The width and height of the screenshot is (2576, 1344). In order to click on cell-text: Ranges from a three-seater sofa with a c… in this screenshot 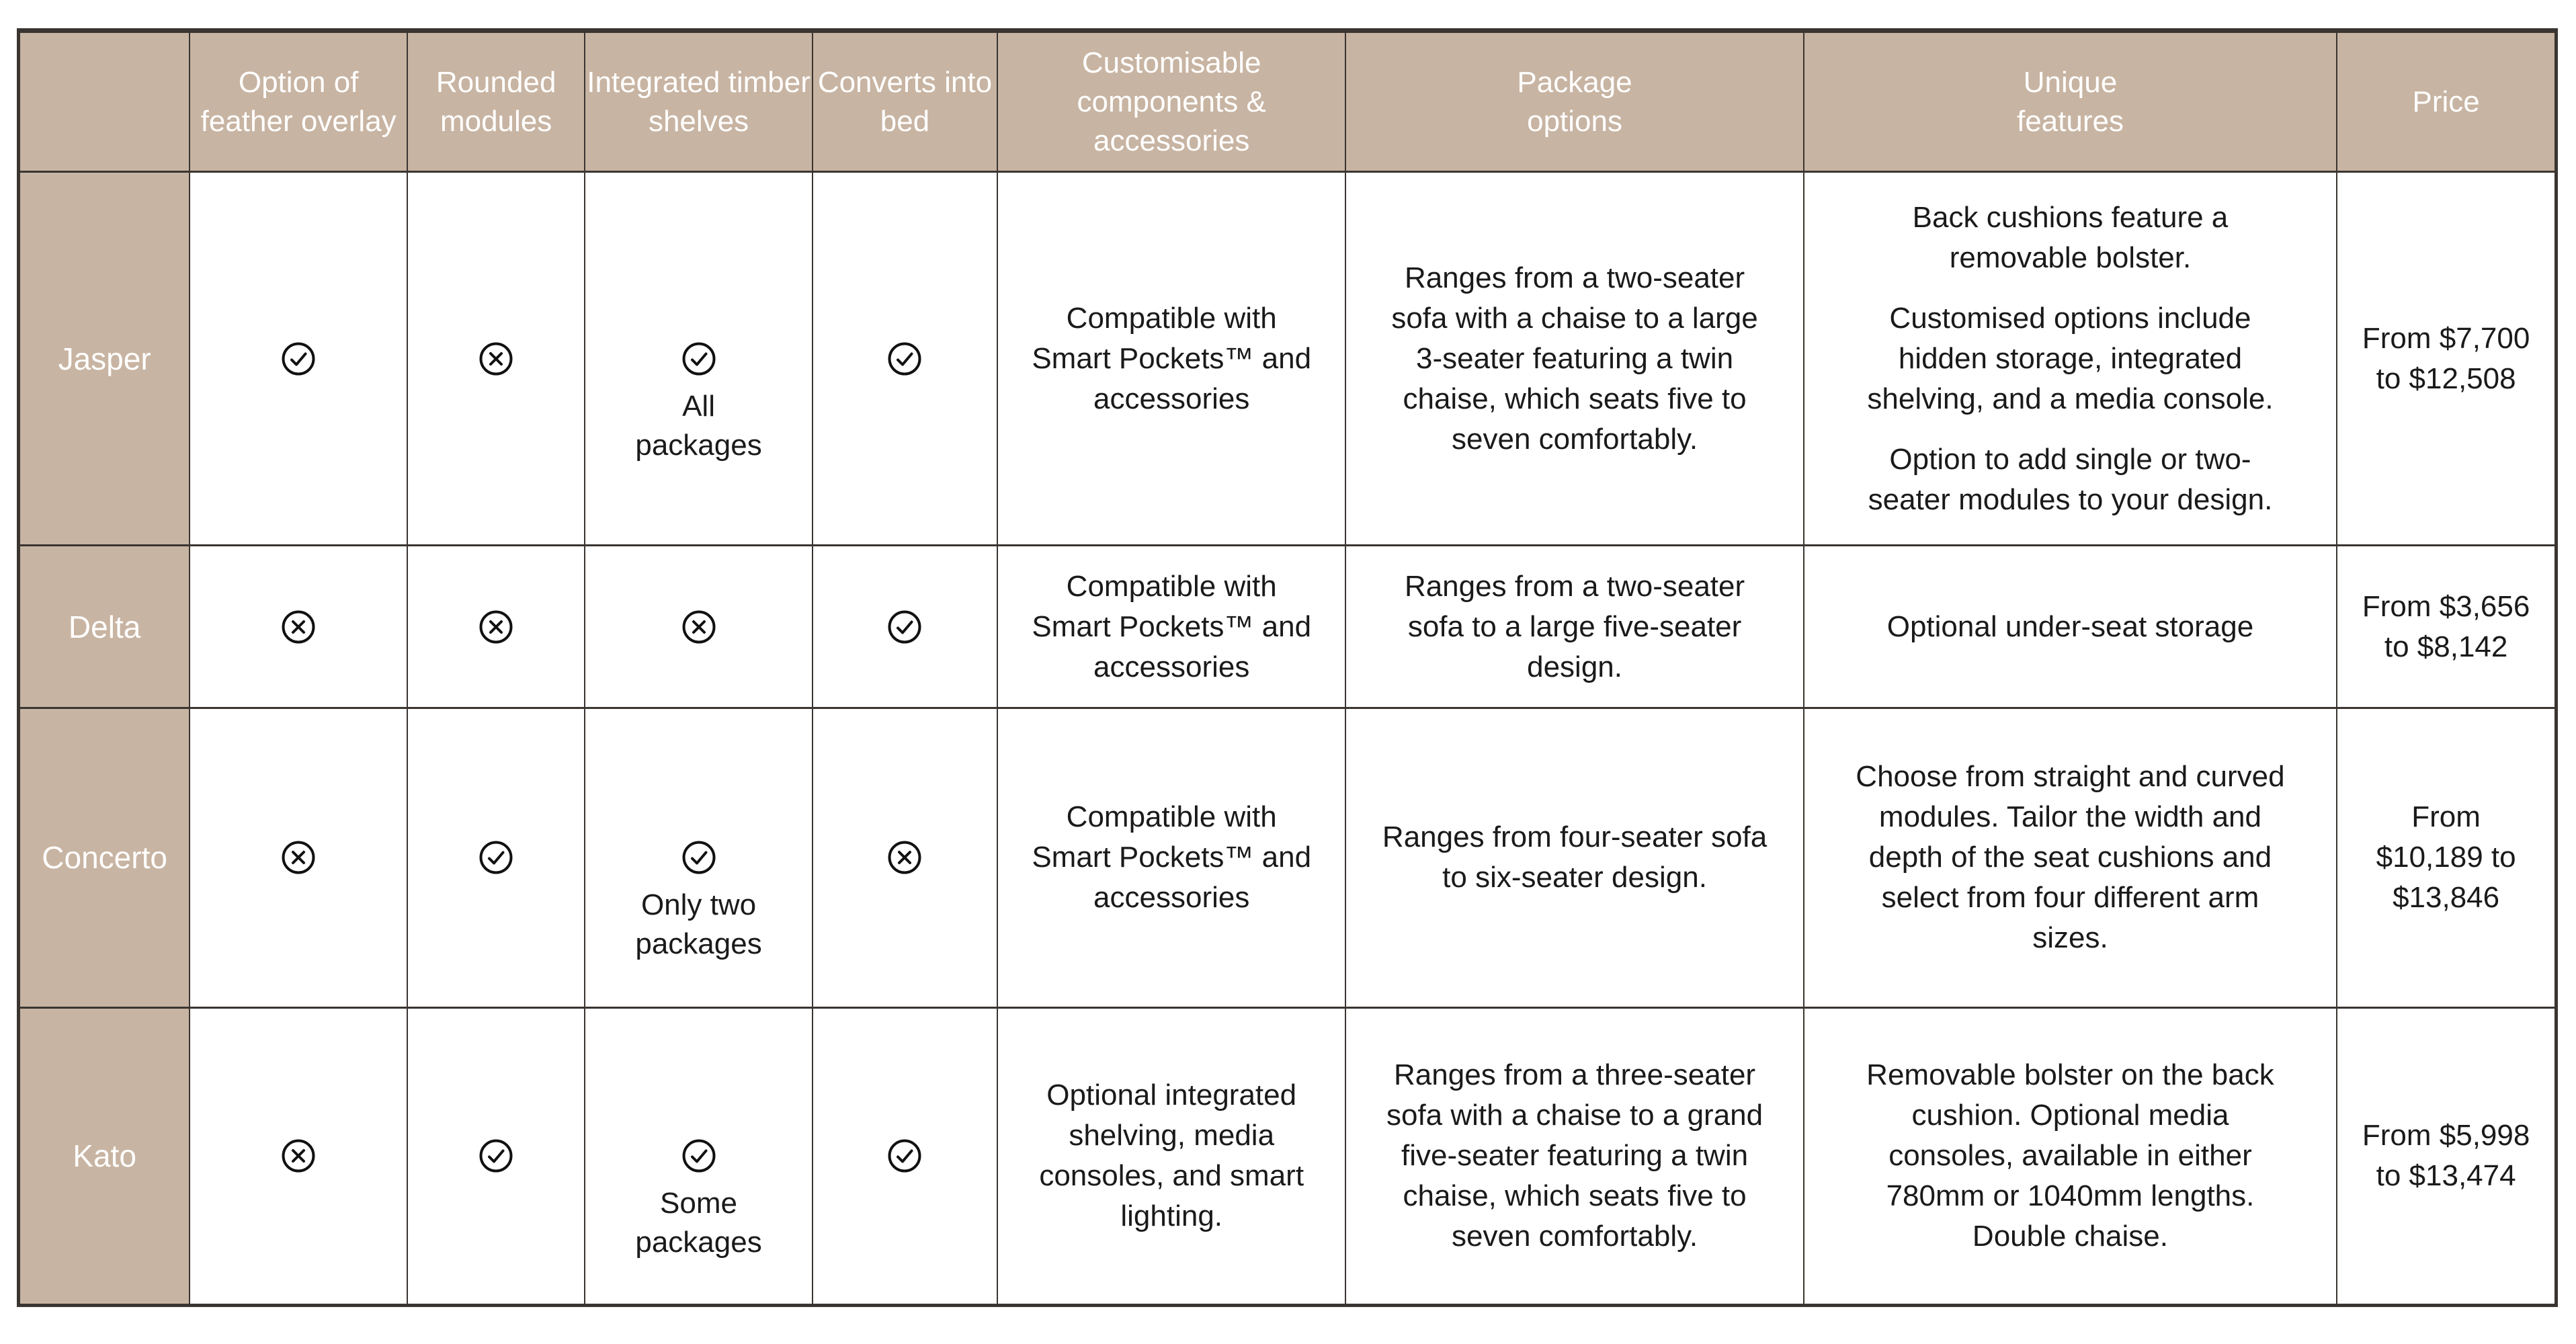, I will do `click(1575, 1156)`.